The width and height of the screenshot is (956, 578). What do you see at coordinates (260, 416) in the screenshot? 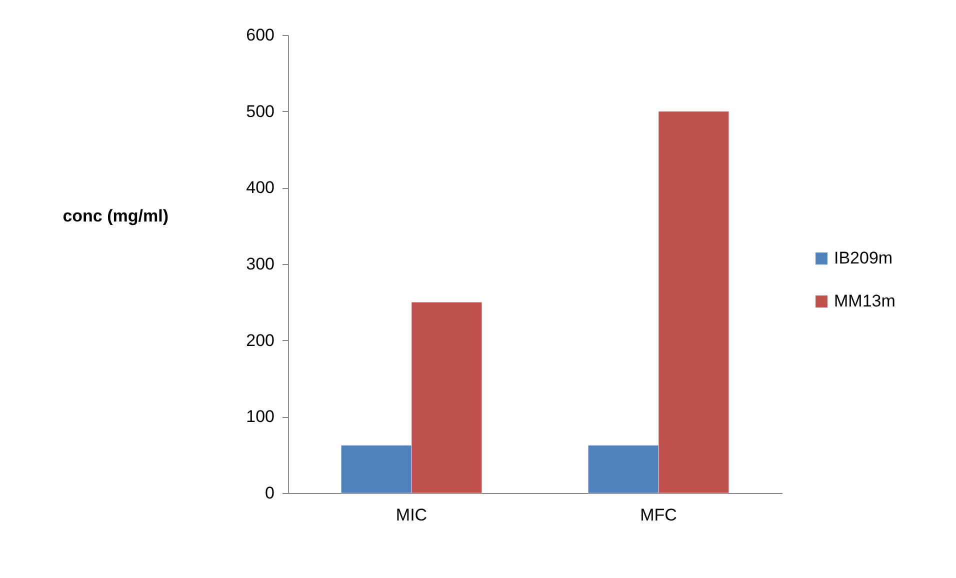
I see `y-tick-label: 100` at bounding box center [260, 416].